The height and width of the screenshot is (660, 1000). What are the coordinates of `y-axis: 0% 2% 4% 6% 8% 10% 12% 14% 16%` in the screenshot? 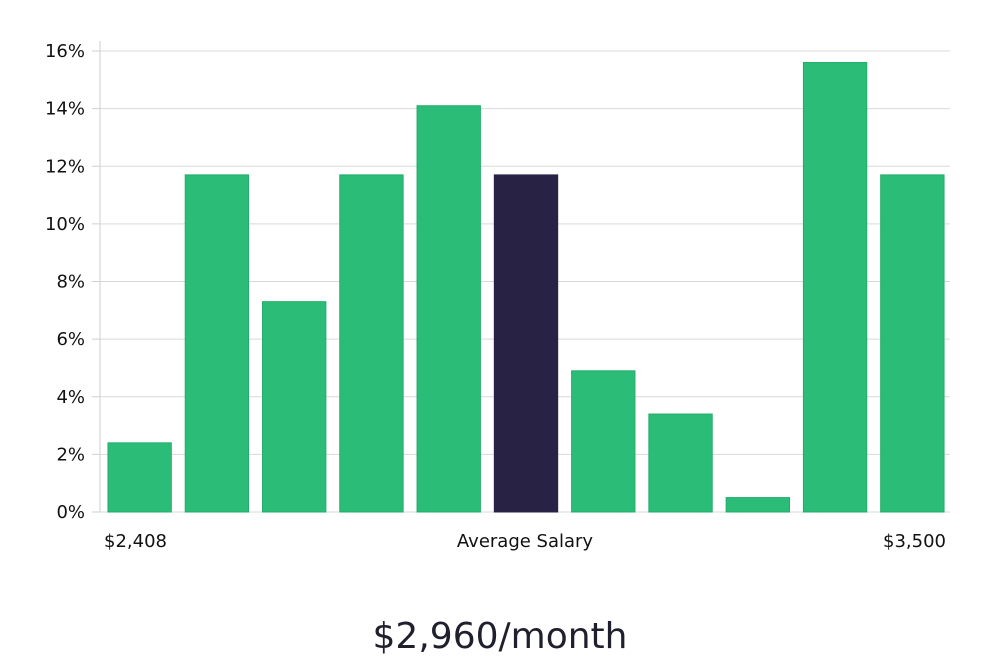 It's located at (73, 282).